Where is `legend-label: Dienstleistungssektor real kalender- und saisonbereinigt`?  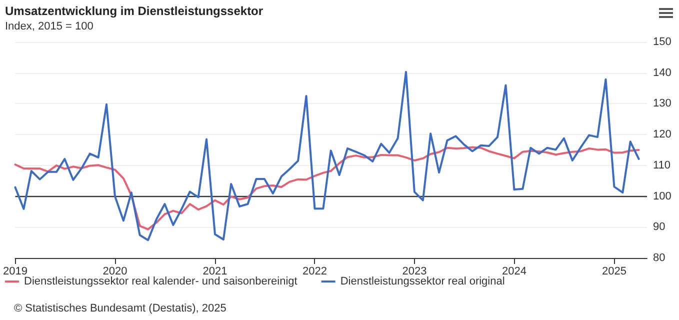
legend-label: Dienstleistungssektor real kalender- und saisonbereinigt is located at coordinates (161, 282).